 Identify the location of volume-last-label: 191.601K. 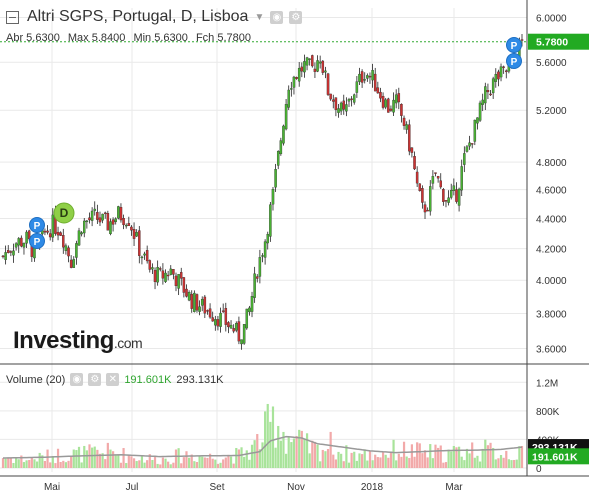
(555, 457).